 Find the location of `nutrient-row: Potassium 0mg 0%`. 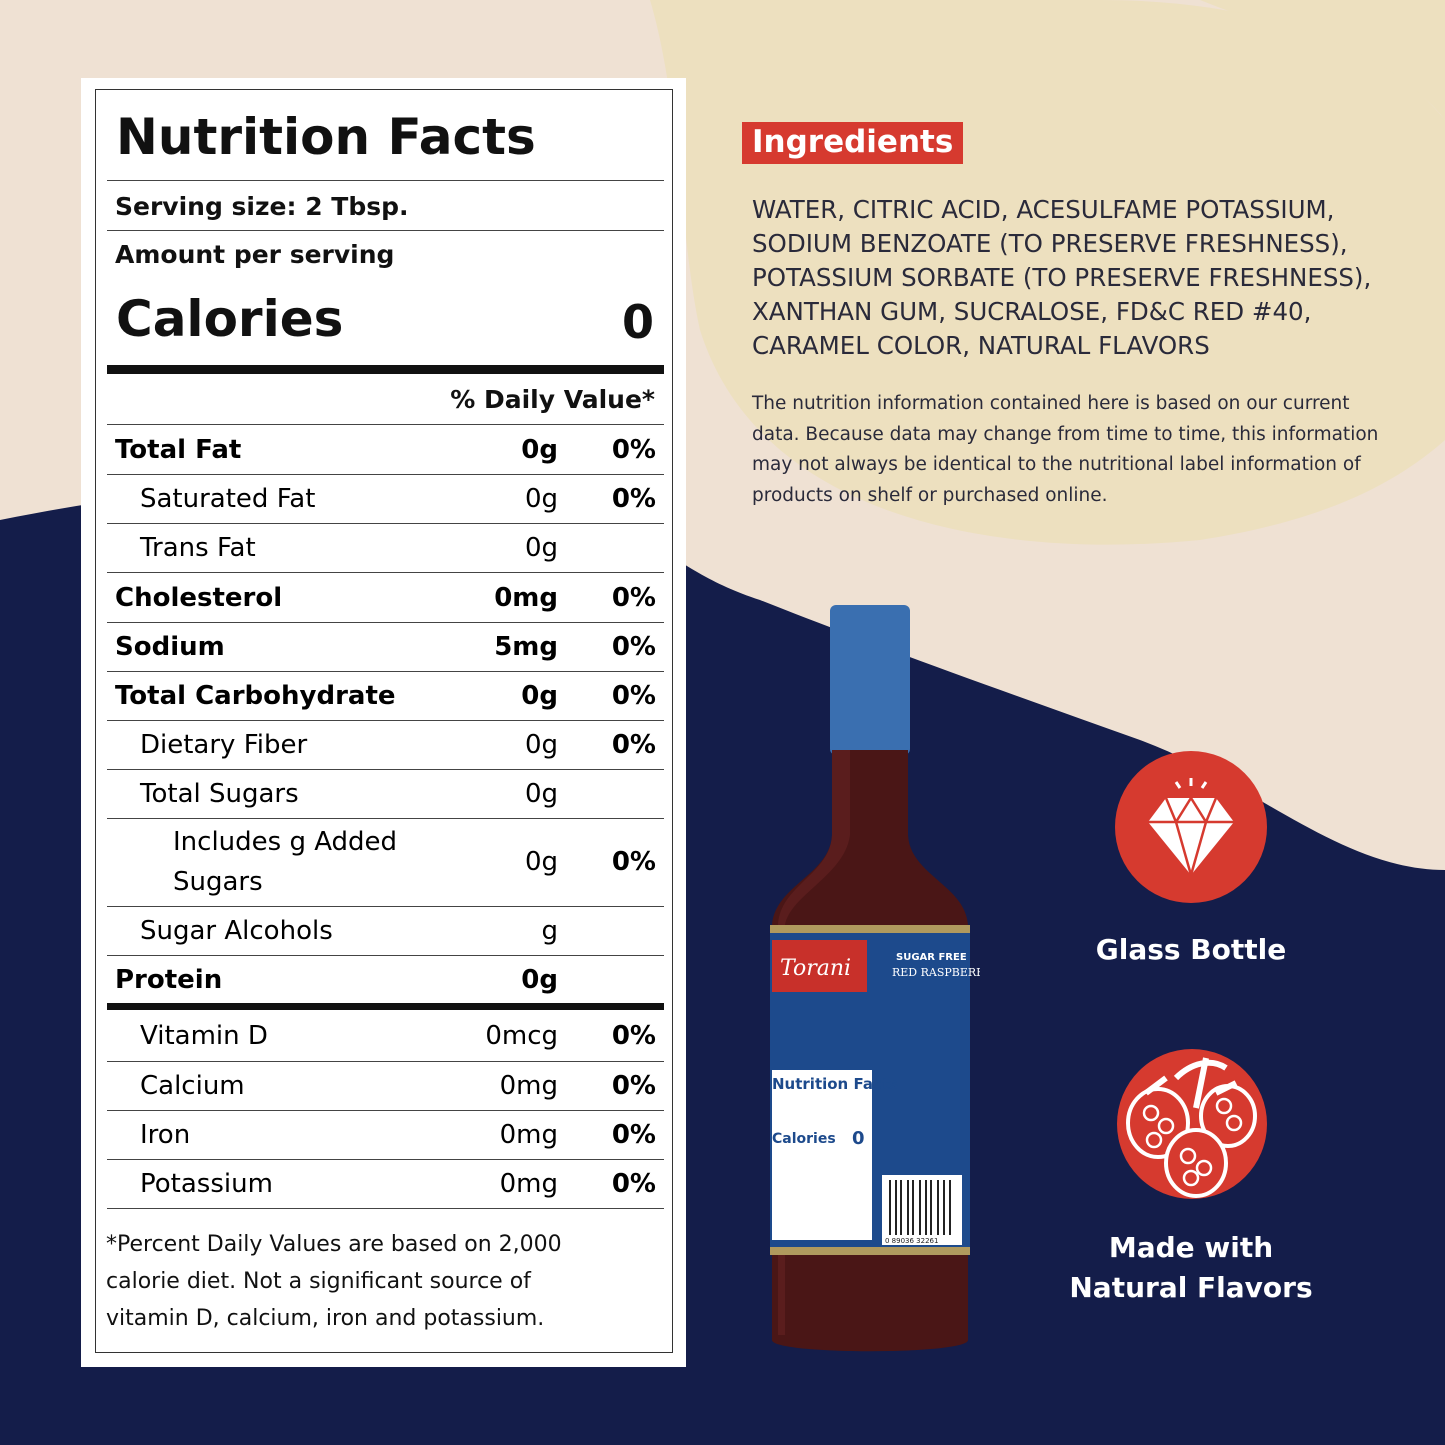

nutrient-row: Potassium 0mg 0% is located at coordinates (385, 1183).